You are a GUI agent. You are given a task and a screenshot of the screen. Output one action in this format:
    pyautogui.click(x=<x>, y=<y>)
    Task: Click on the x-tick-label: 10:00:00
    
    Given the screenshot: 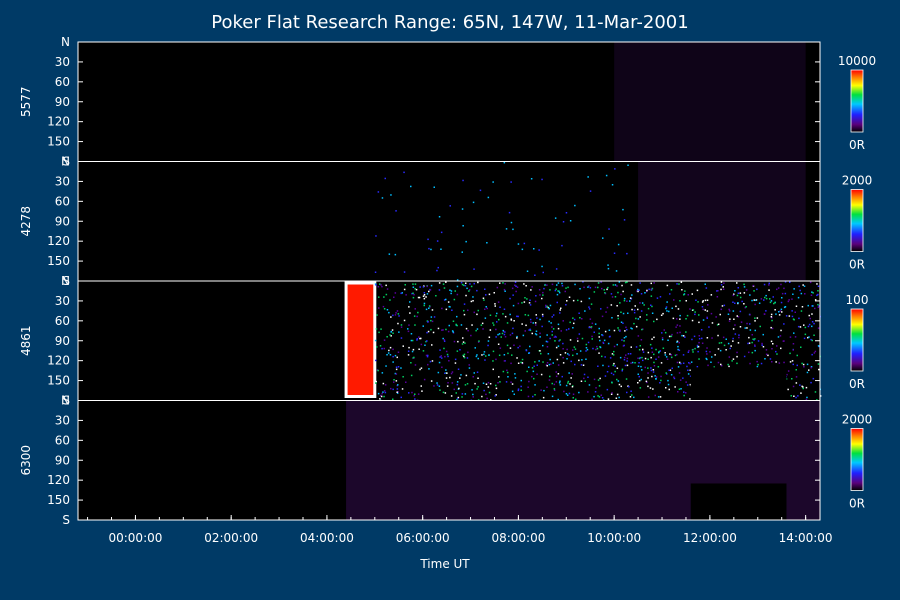 What is the action you would take?
    pyautogui.click(x=614, y=538)
    